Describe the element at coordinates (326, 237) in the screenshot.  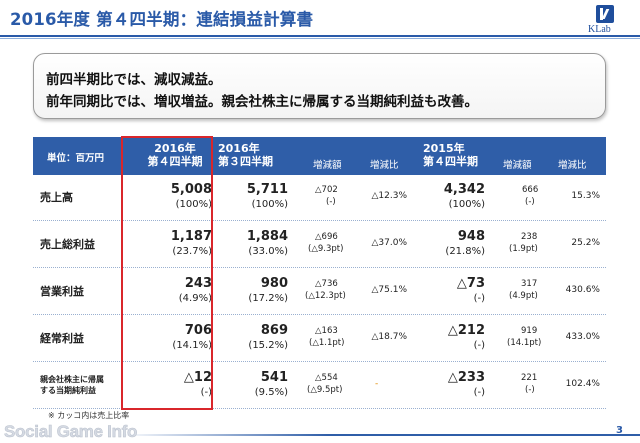
I see `cell-qoq-diff: △696` at that location.